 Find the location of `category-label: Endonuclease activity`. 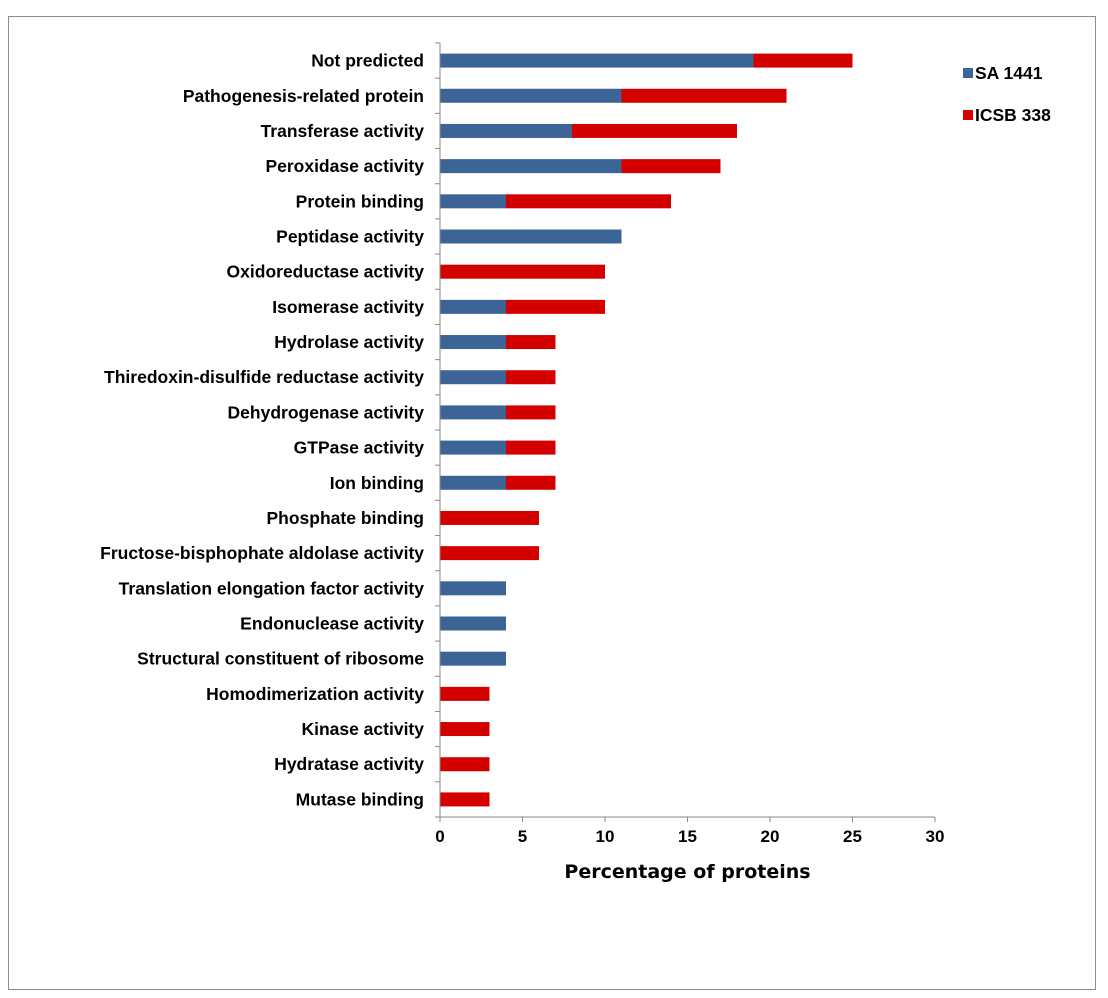

category-label: Endonuclease activity is located at coordinates (332, 624).